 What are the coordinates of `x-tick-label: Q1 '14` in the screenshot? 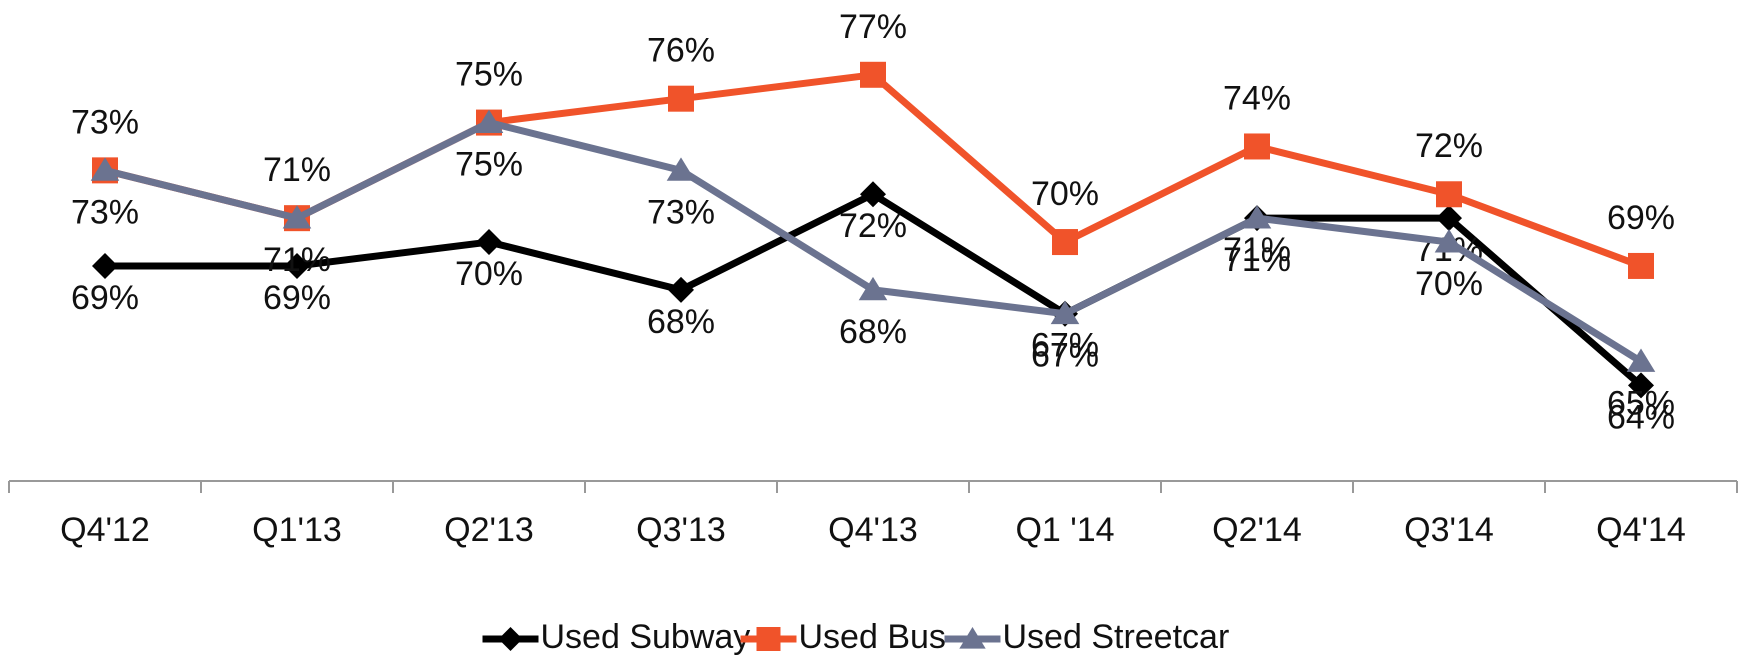 It's located at (1064, 530).